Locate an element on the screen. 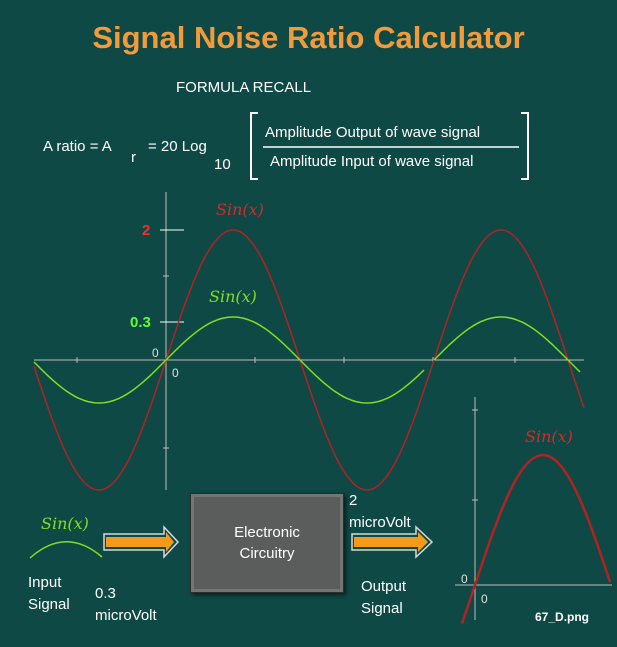 The image size is (617, 647). main-origin-x-label: 0 is located at coordinates (175, 373).